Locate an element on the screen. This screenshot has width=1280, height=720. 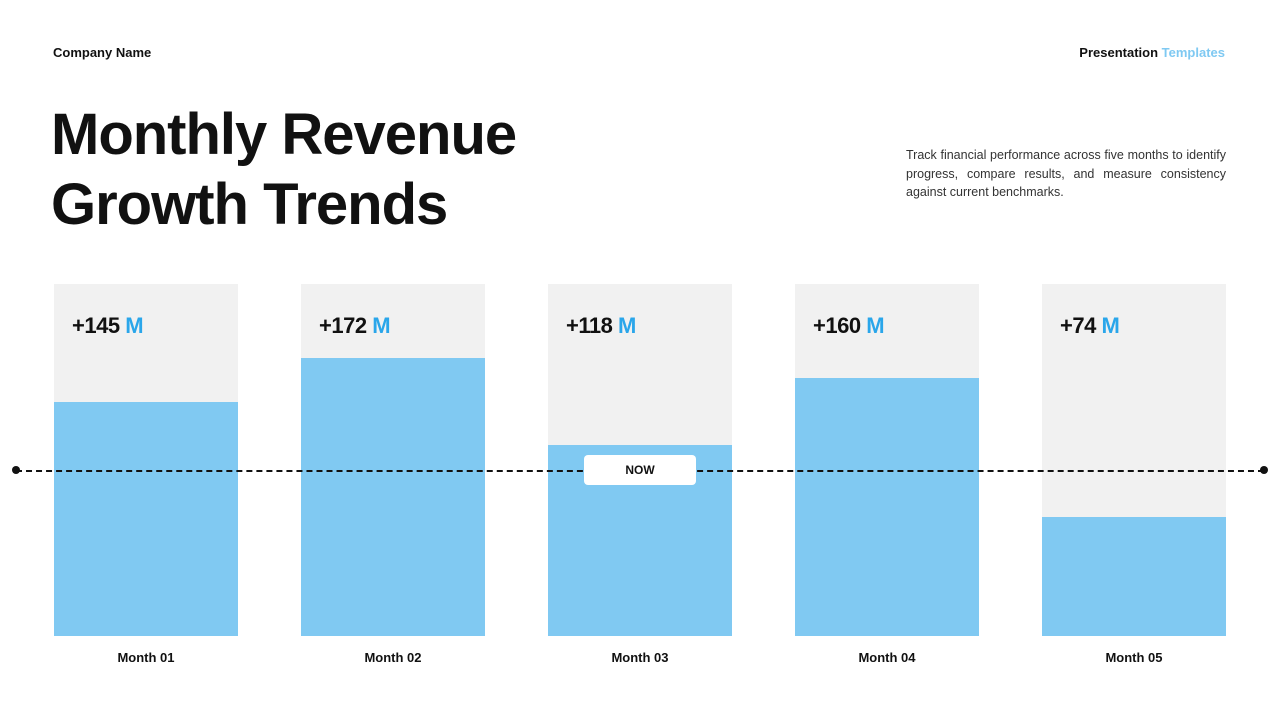
data-label-3: +118 M is located at coordinates (601, 326).